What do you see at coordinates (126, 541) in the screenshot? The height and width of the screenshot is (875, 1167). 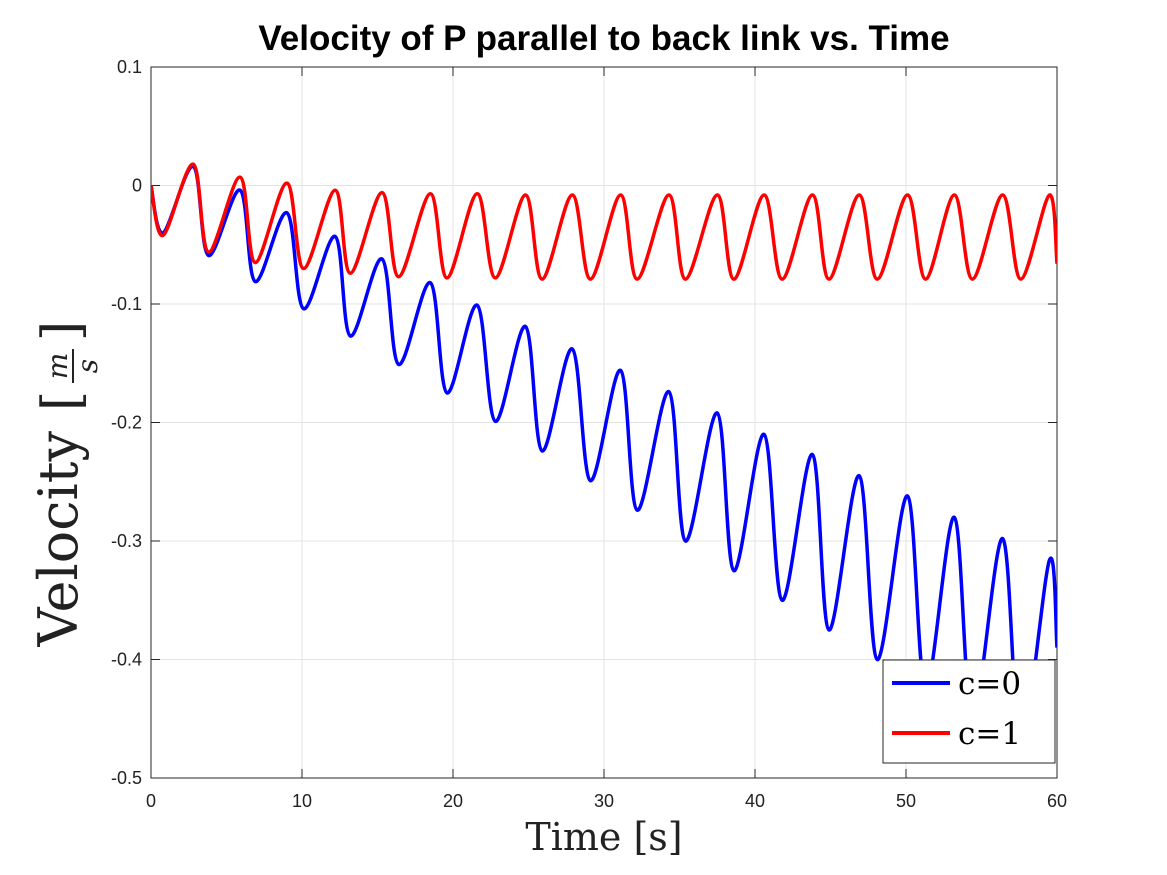 I see `y-tick-label: -0.3` at bounding box center [126, 541].